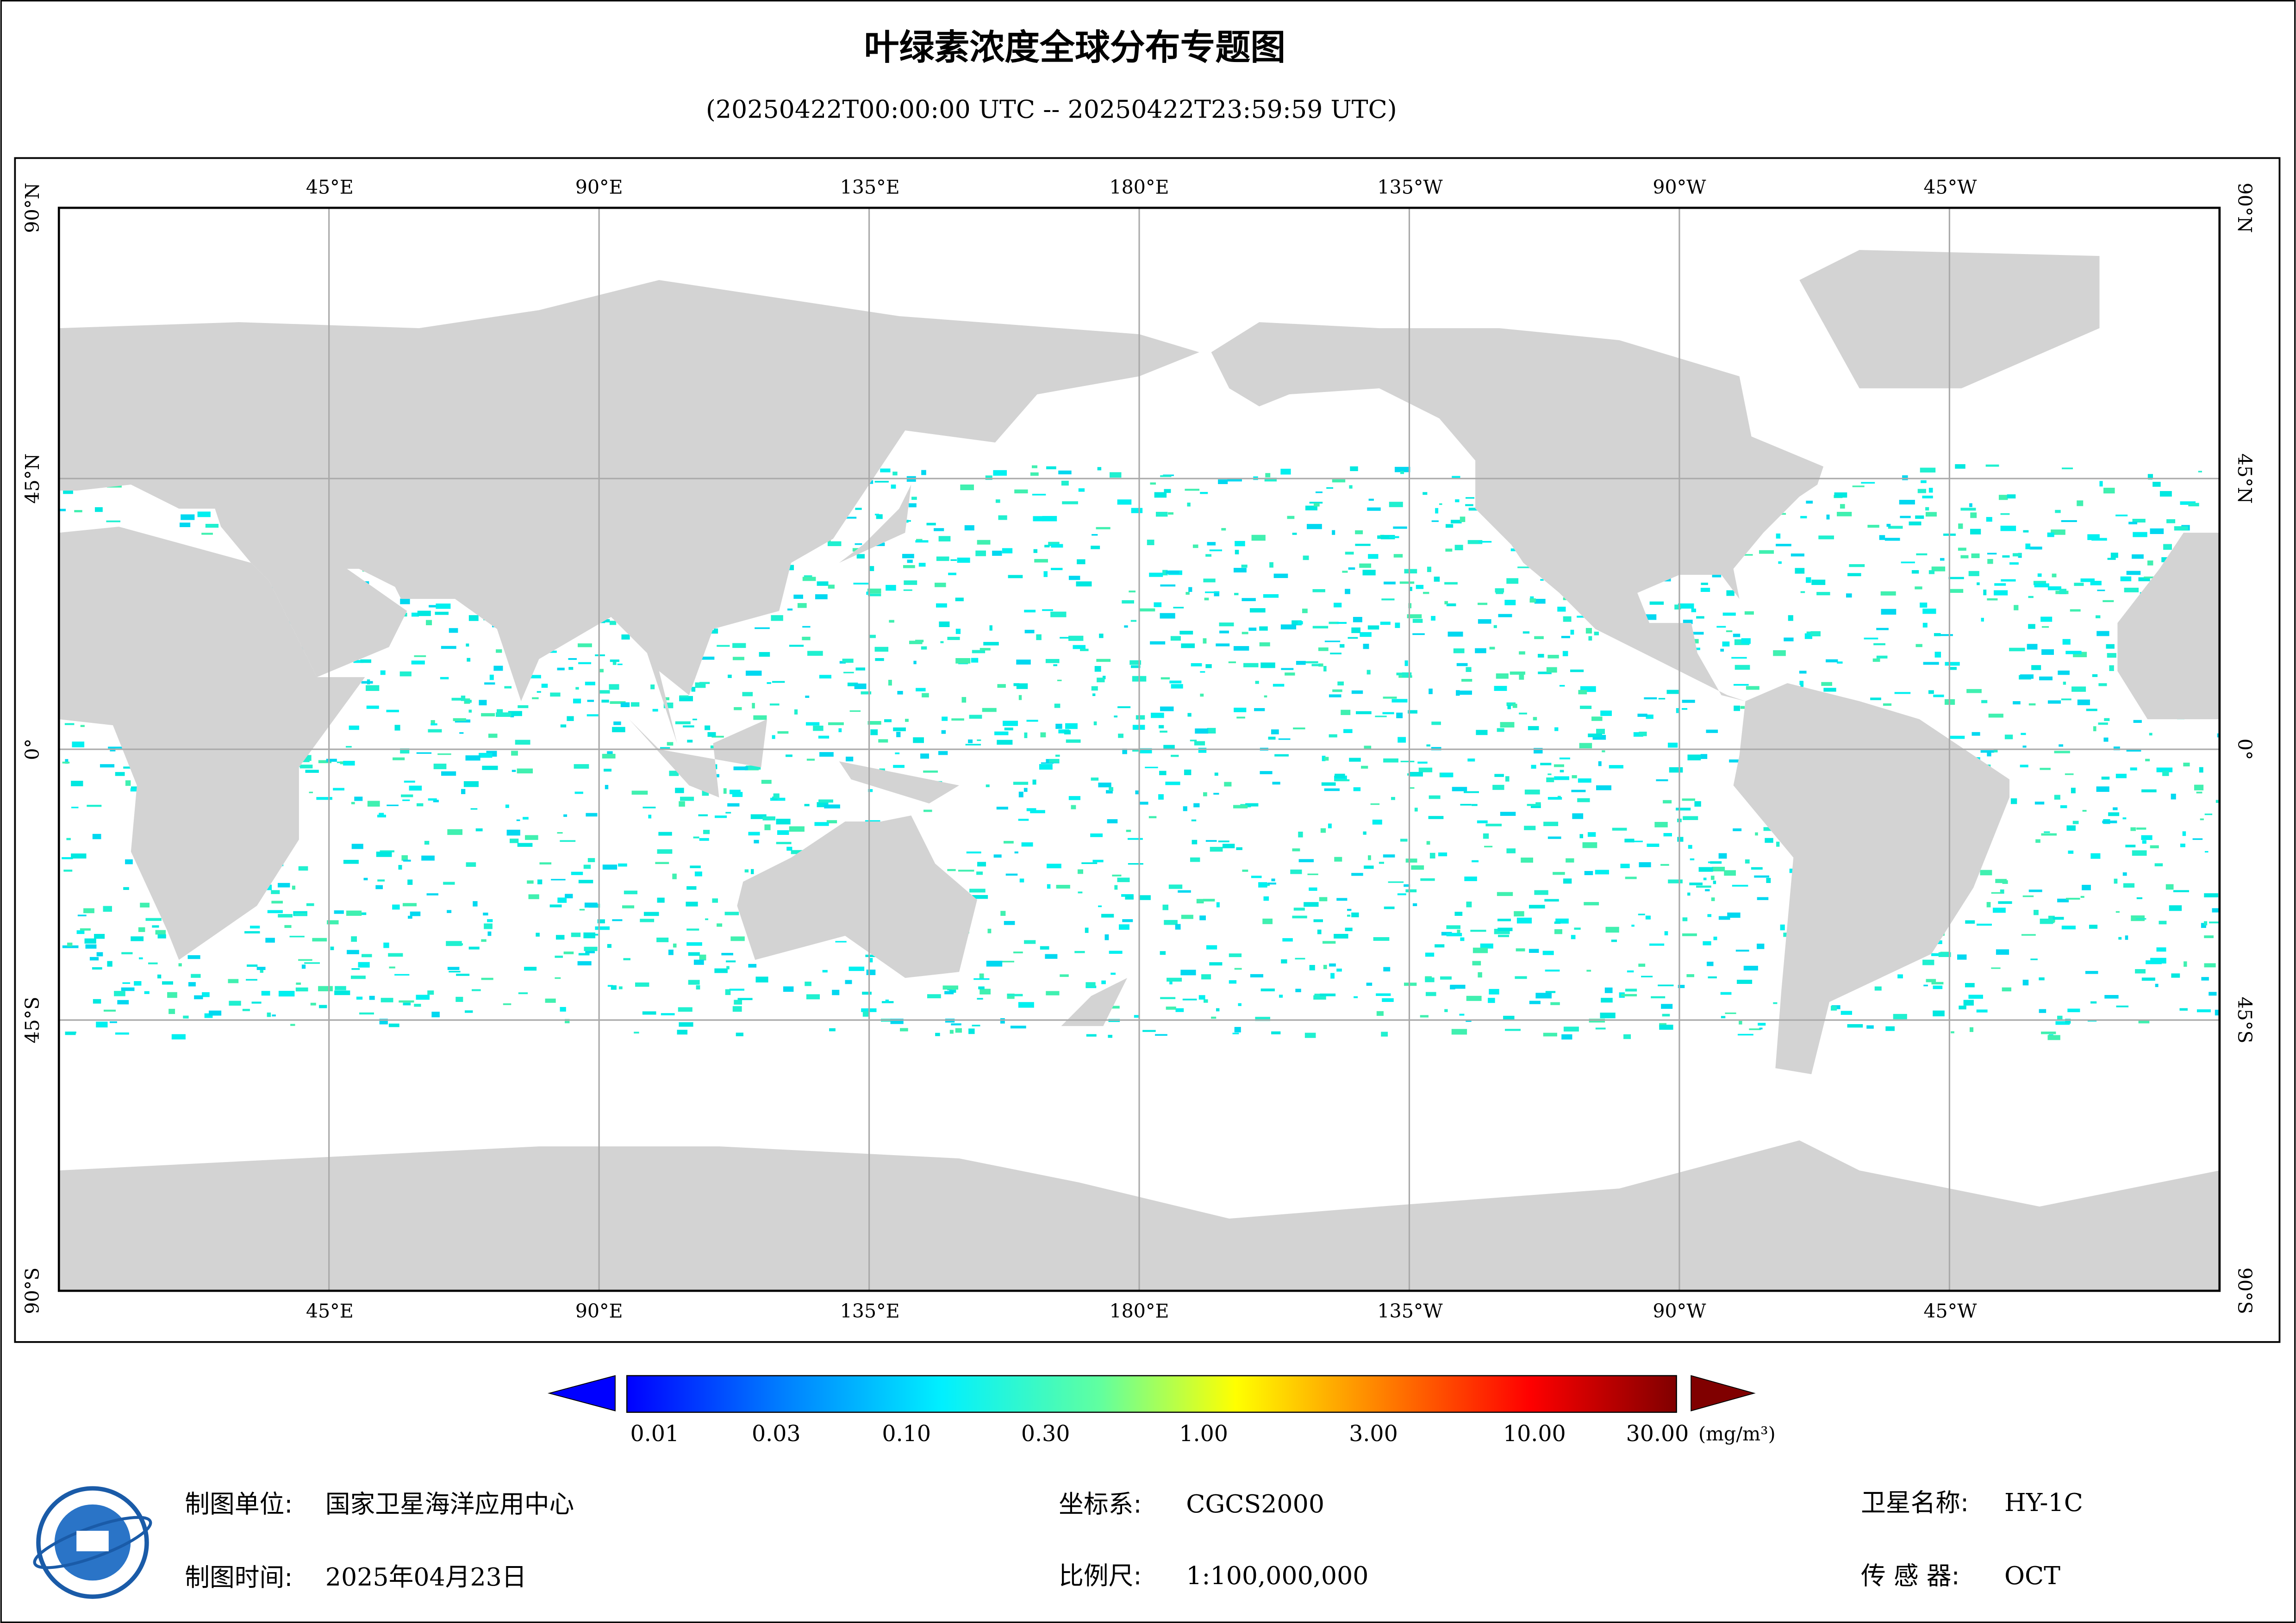  Describe the element at coordinates (32, 479) in the screenshot. I see `lat-label-left: 45°N` at that location.